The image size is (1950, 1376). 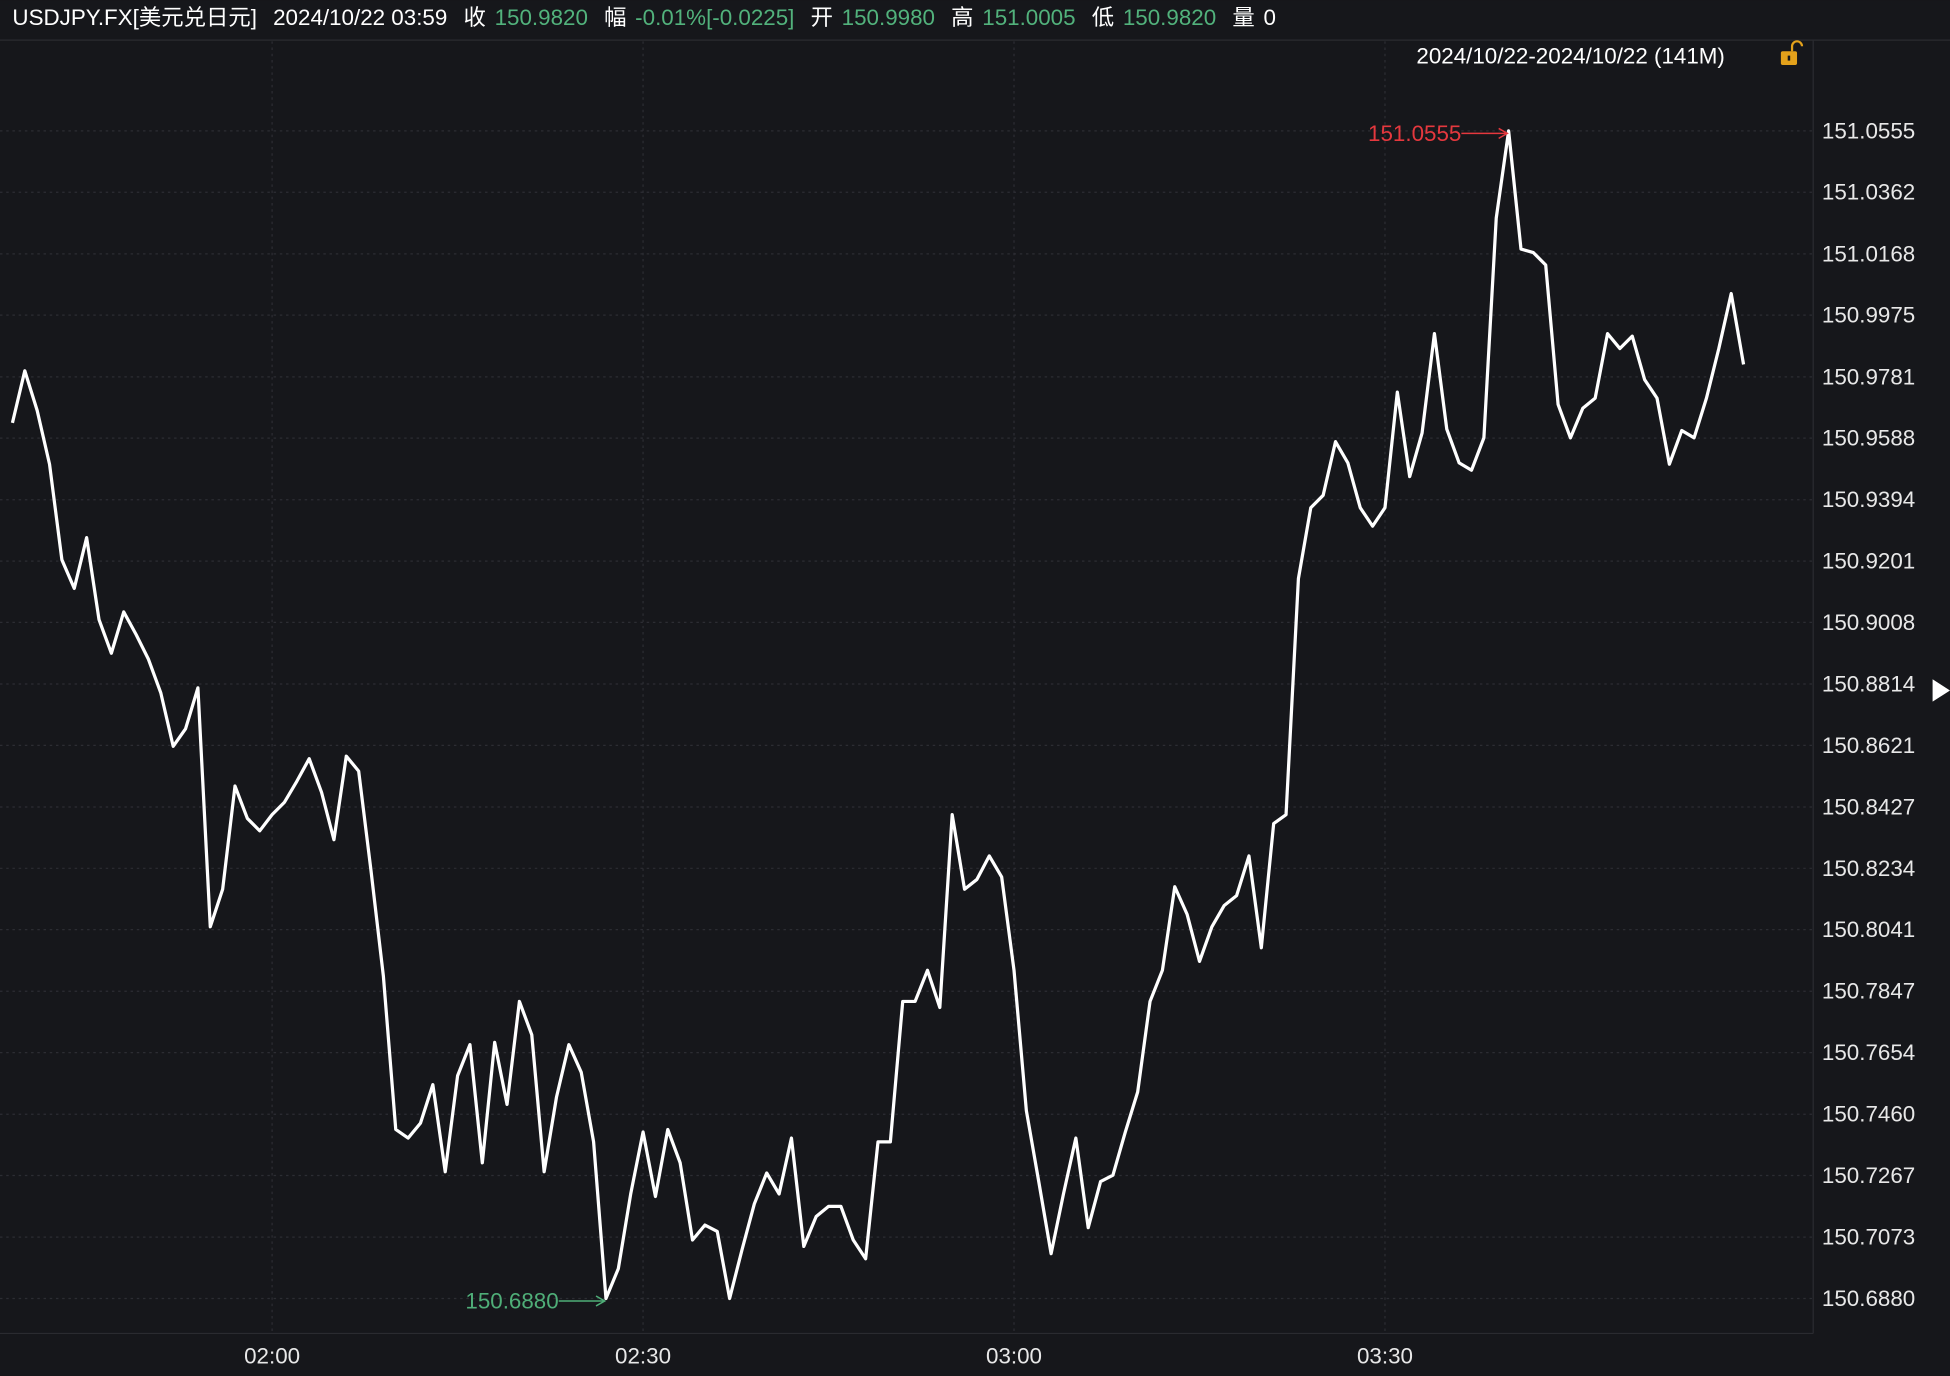 I want to click on low: 150.9820, so click(x=1169, y=17).